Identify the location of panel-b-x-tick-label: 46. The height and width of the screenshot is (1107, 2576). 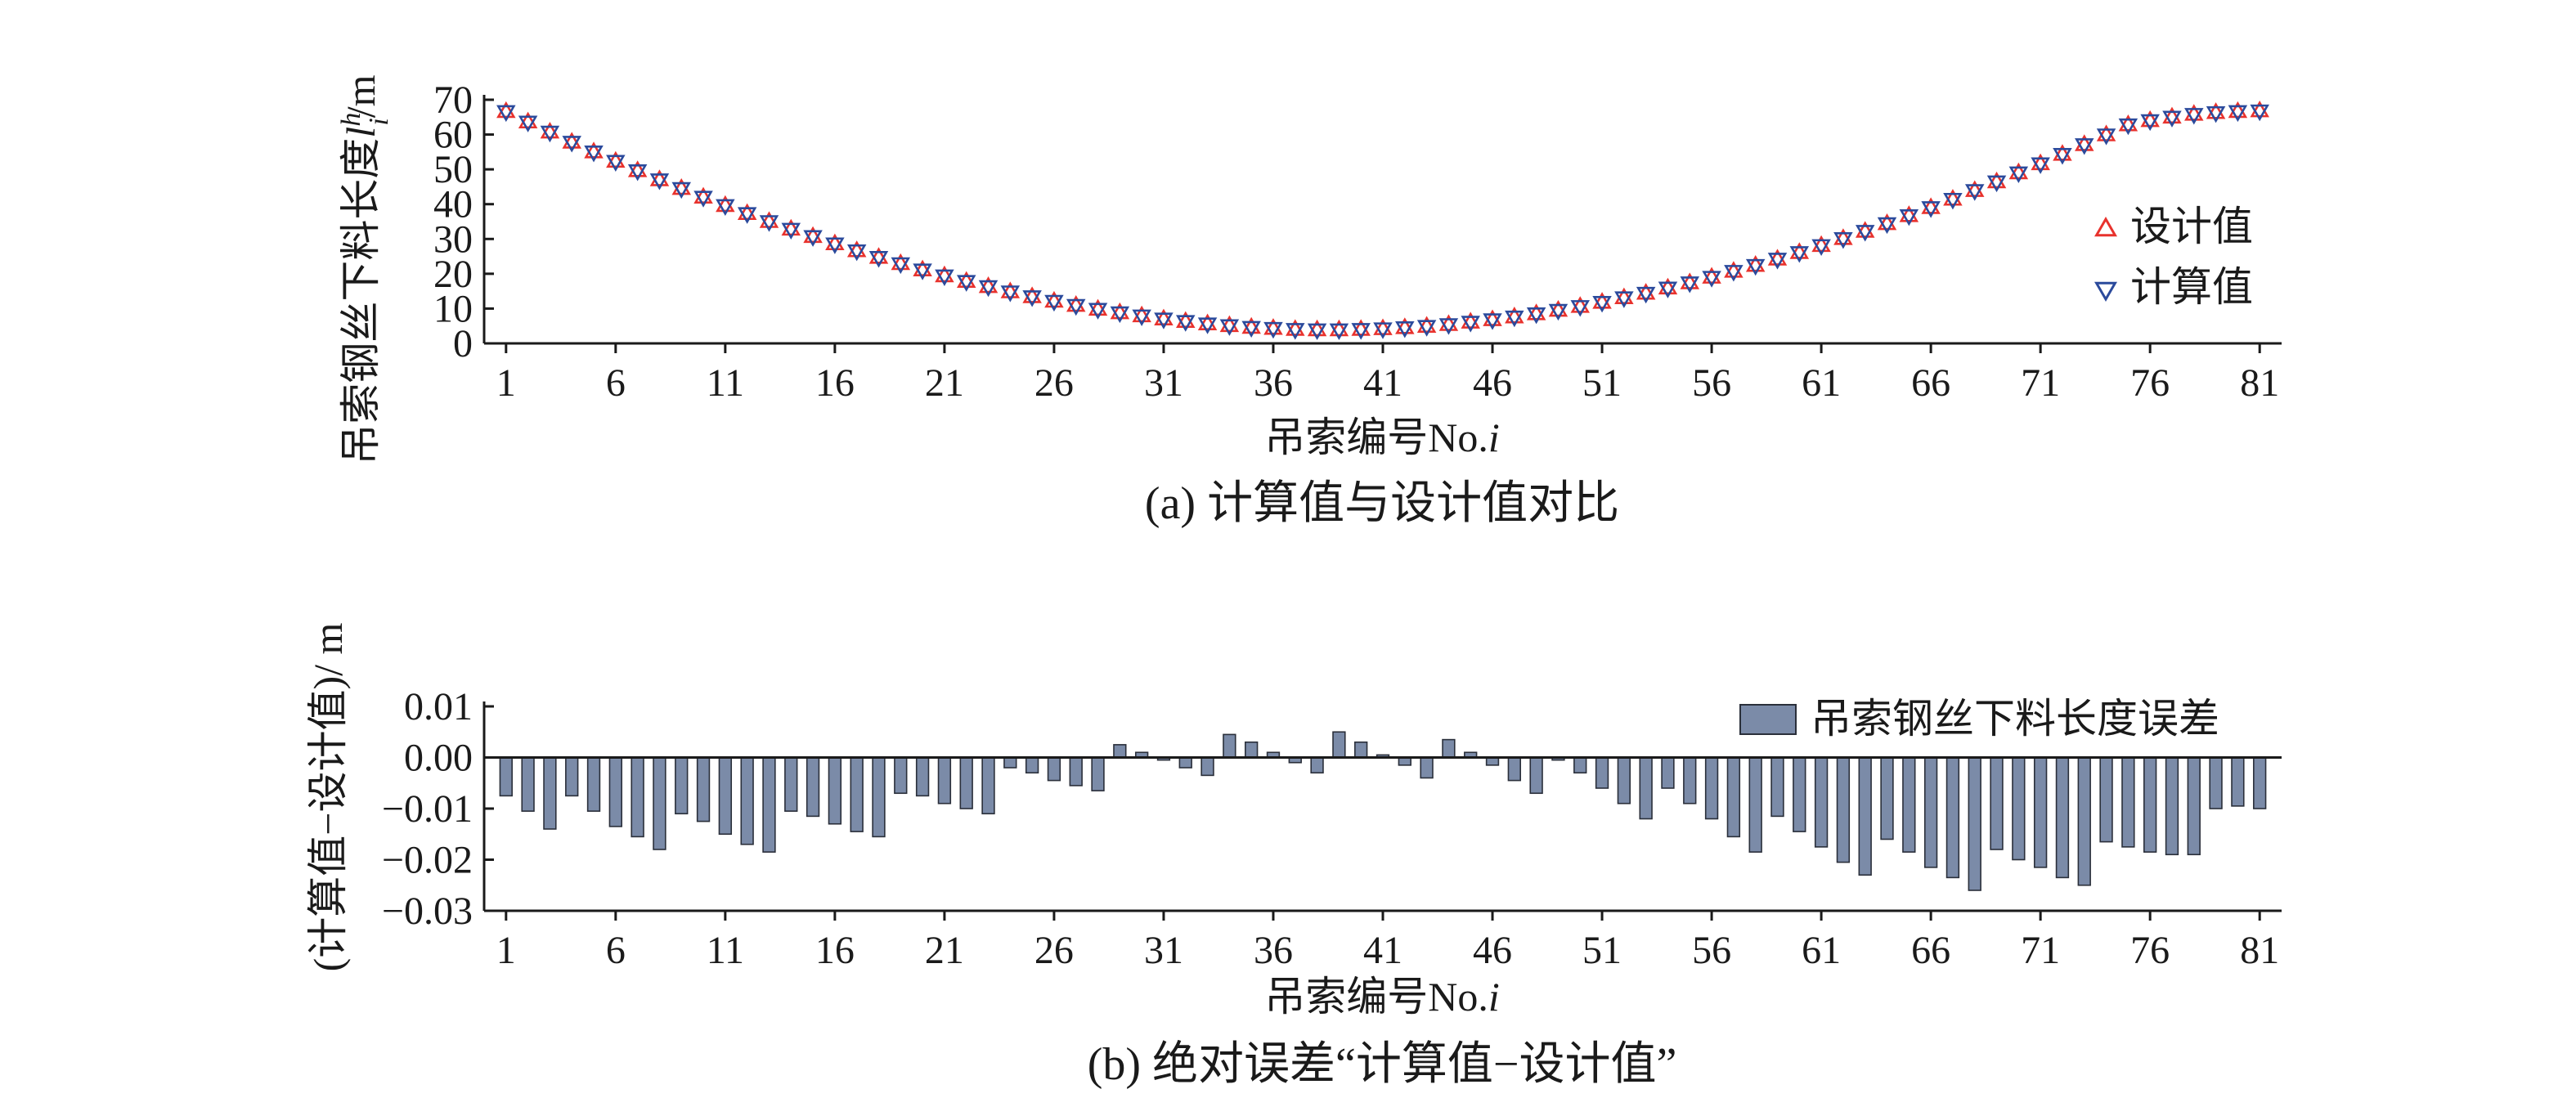
(1493, 950).